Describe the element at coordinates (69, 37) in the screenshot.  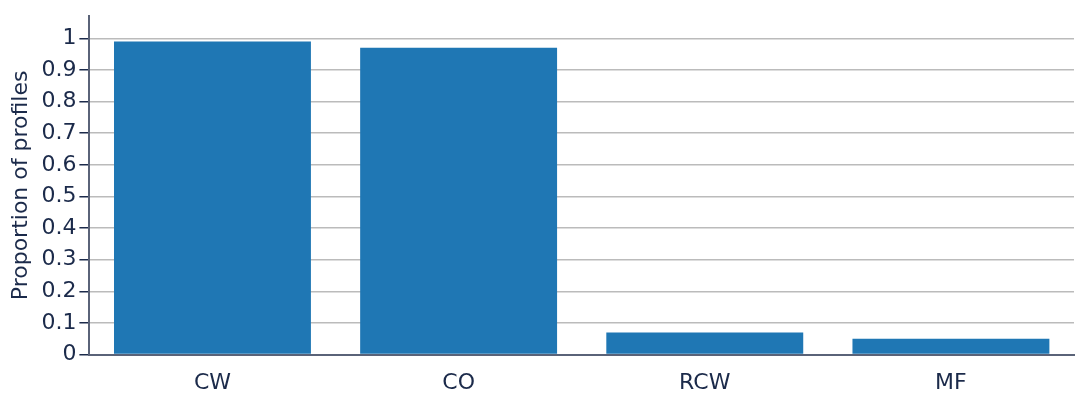
I see `y-tick-label: 1` at that location.